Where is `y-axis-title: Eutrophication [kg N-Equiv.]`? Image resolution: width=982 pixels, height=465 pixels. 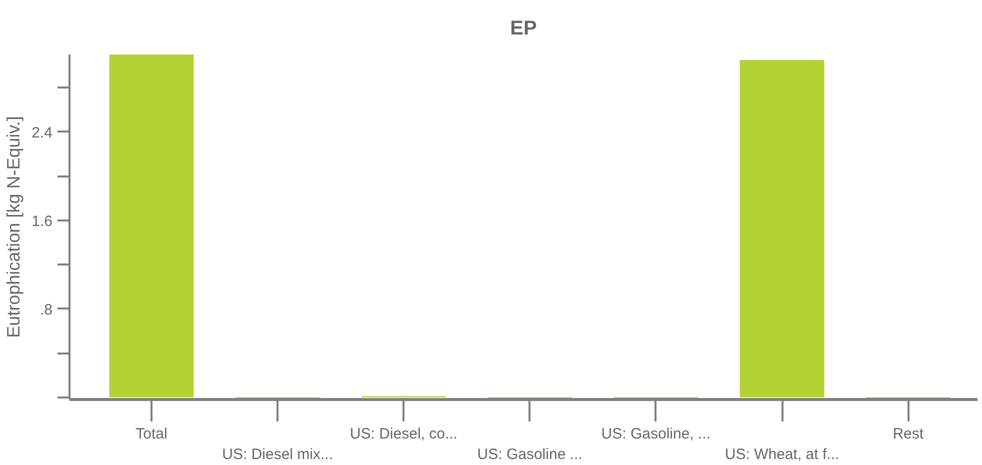 y-axis-title: Eutrophication [kg N-Equiv.] is located at coordinates (14, 227).